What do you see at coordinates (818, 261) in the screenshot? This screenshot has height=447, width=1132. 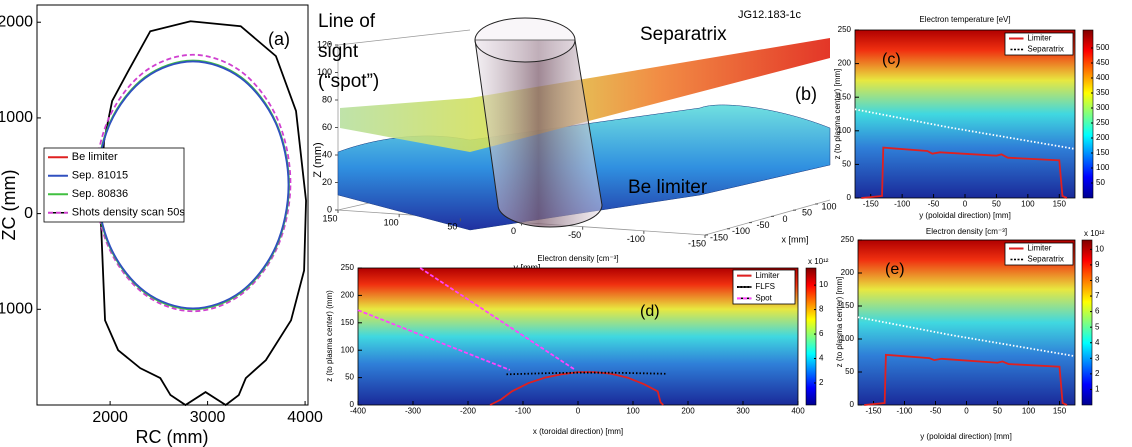 I see `colorbar-label: x 10¹²` at bounding box center [818, 261].